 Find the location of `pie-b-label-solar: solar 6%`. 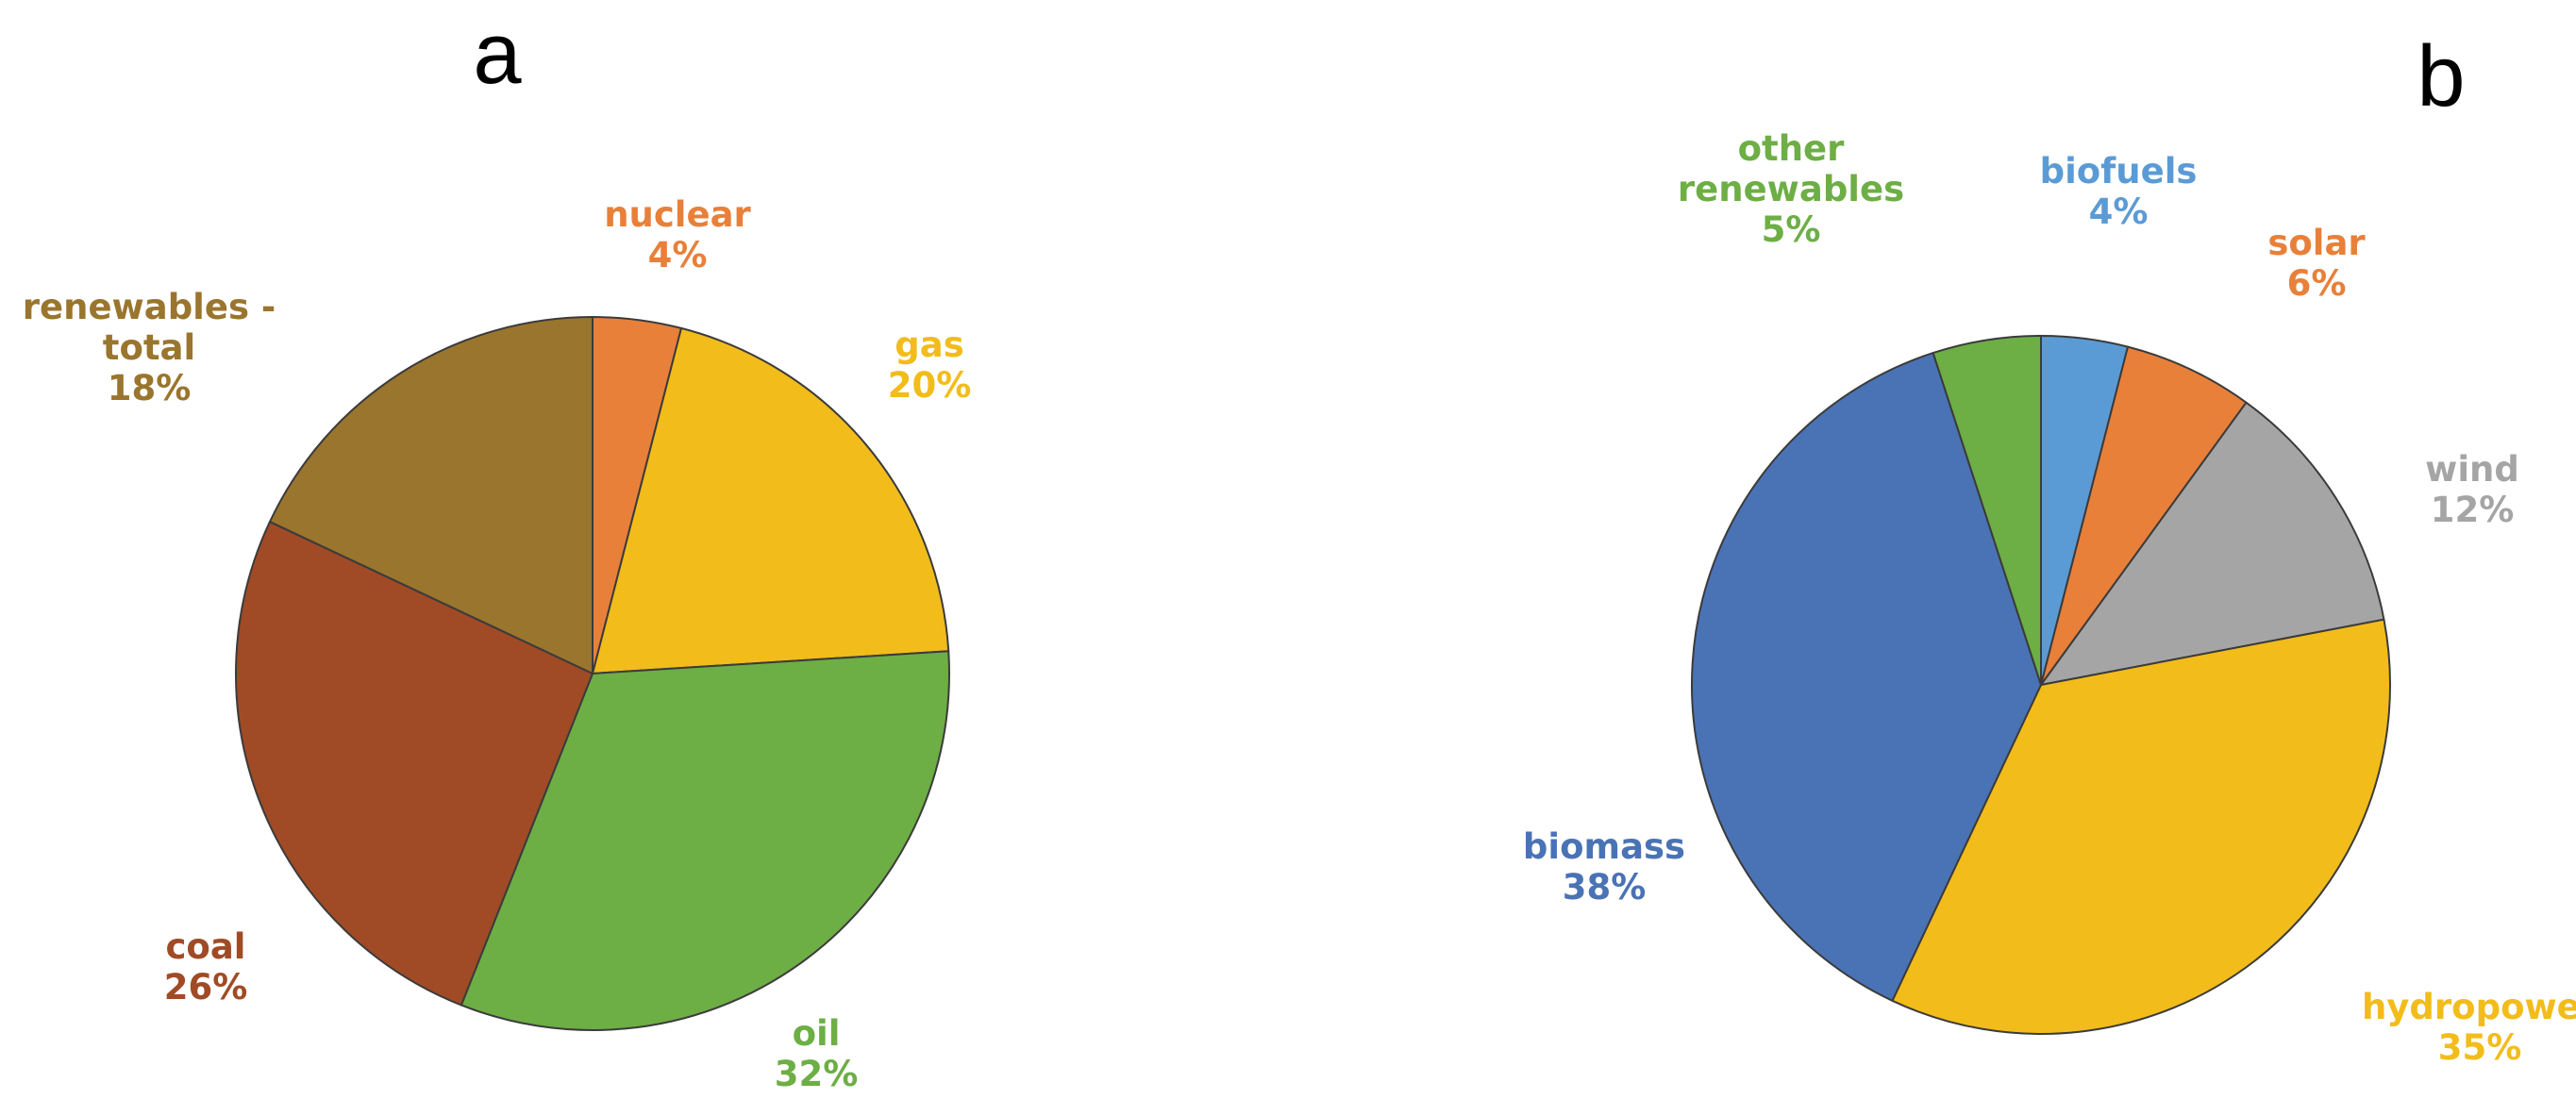

pie-b-label-solar: solar 6% is located at coordinates (2316, 263).